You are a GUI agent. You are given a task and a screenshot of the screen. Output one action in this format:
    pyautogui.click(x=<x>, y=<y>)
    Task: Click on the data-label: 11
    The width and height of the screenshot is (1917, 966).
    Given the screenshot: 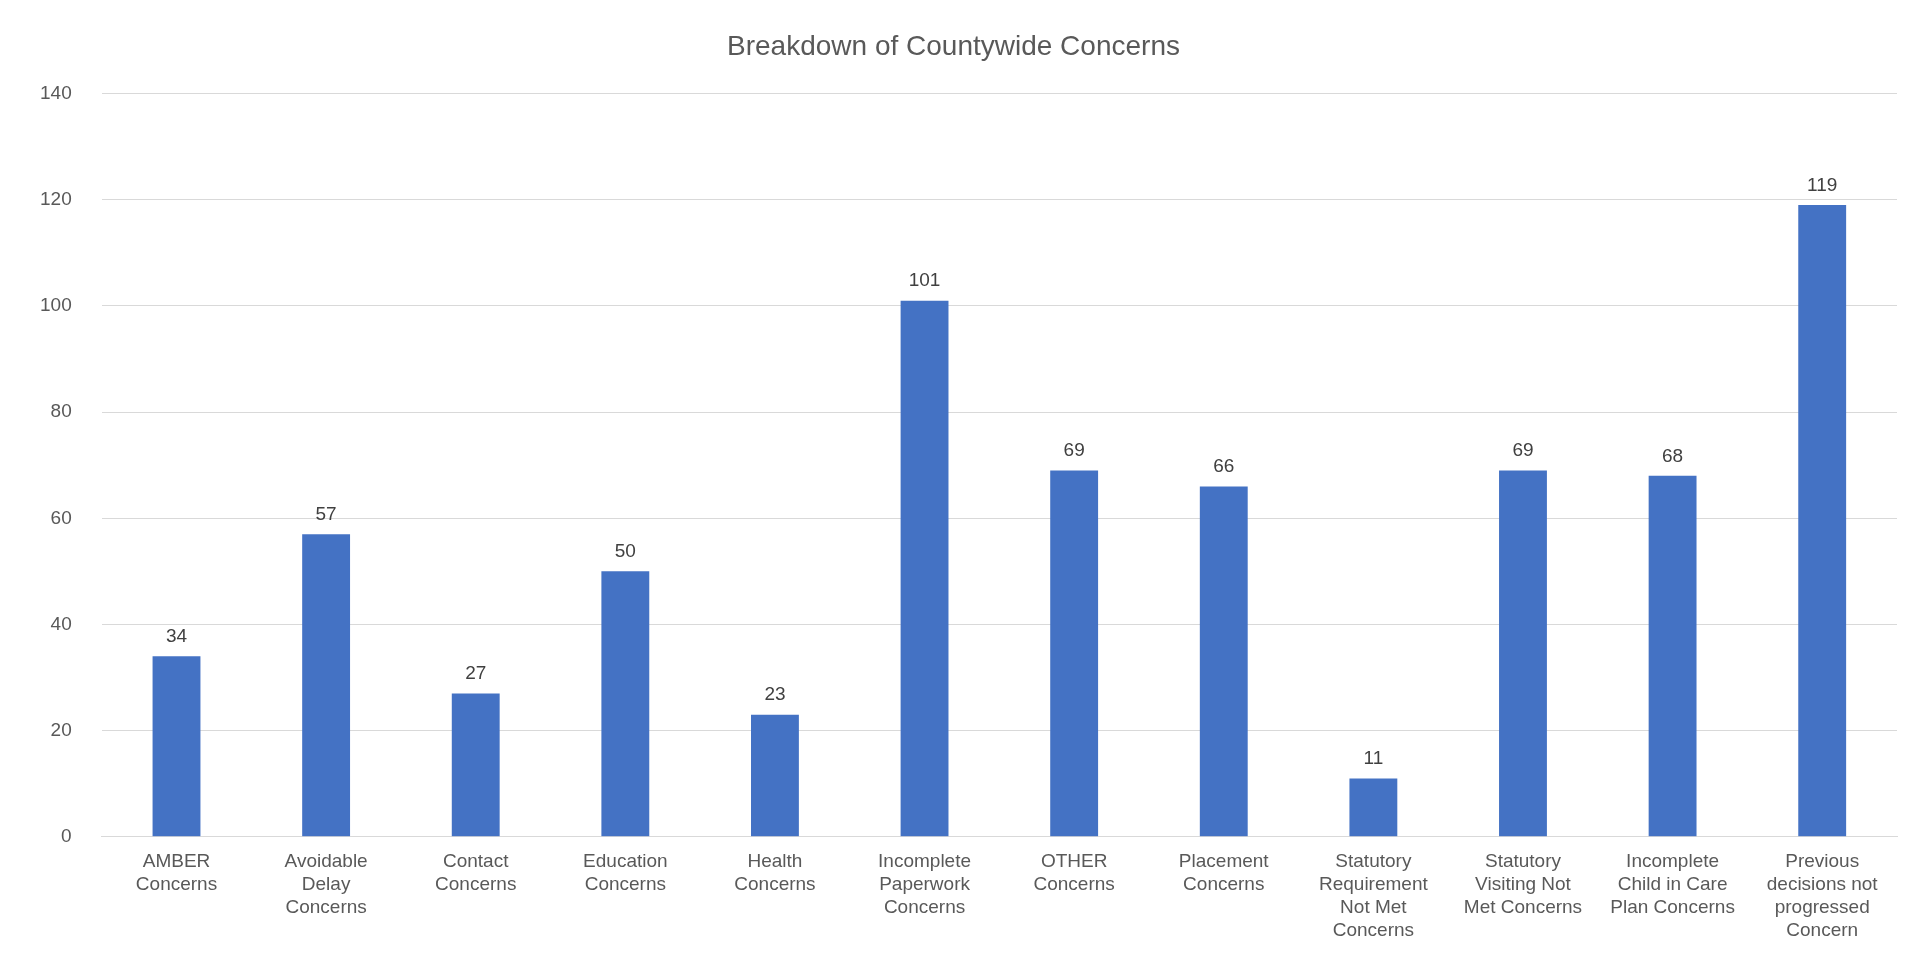 What is the action you would take?
    pyautogui.click(x=1373, y=758)
    